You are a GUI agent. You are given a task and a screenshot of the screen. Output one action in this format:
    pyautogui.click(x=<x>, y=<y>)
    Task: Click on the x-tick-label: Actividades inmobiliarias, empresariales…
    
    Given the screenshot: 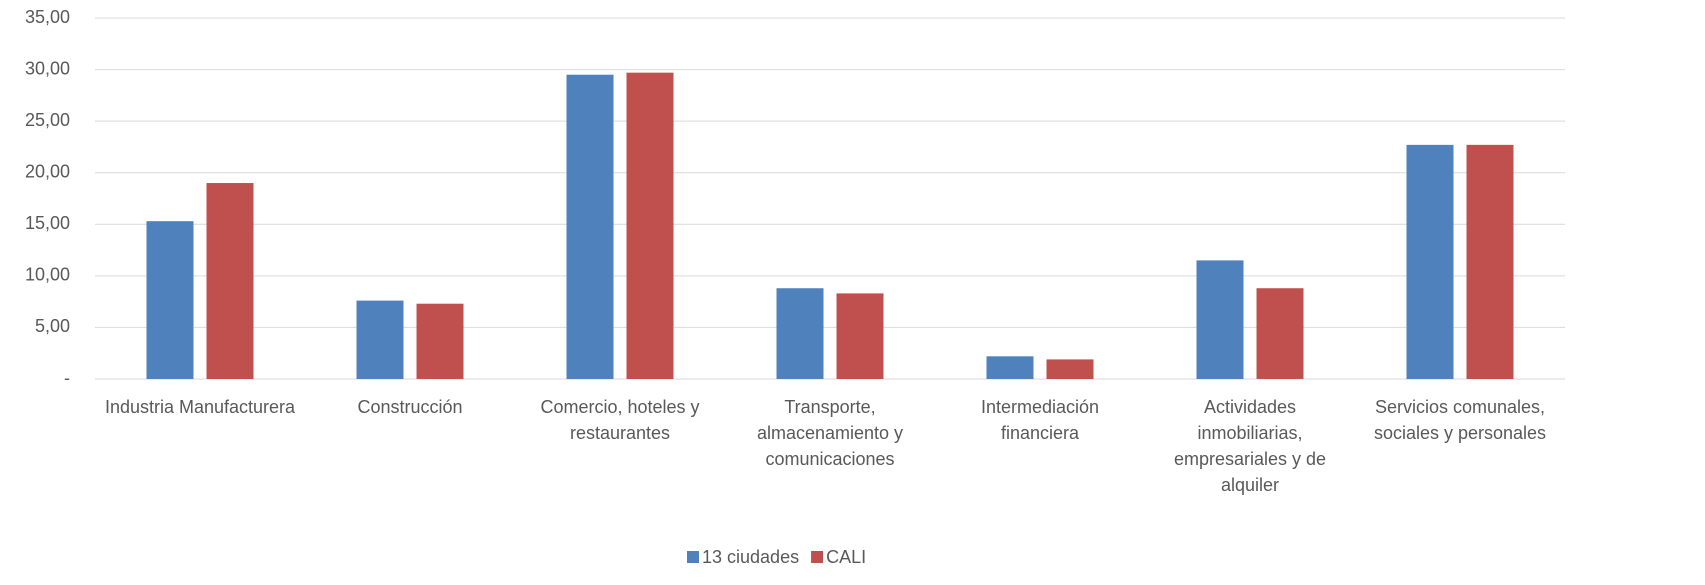 What is the action you would take?
    pyautogui.click(x=1250, y=446)
    